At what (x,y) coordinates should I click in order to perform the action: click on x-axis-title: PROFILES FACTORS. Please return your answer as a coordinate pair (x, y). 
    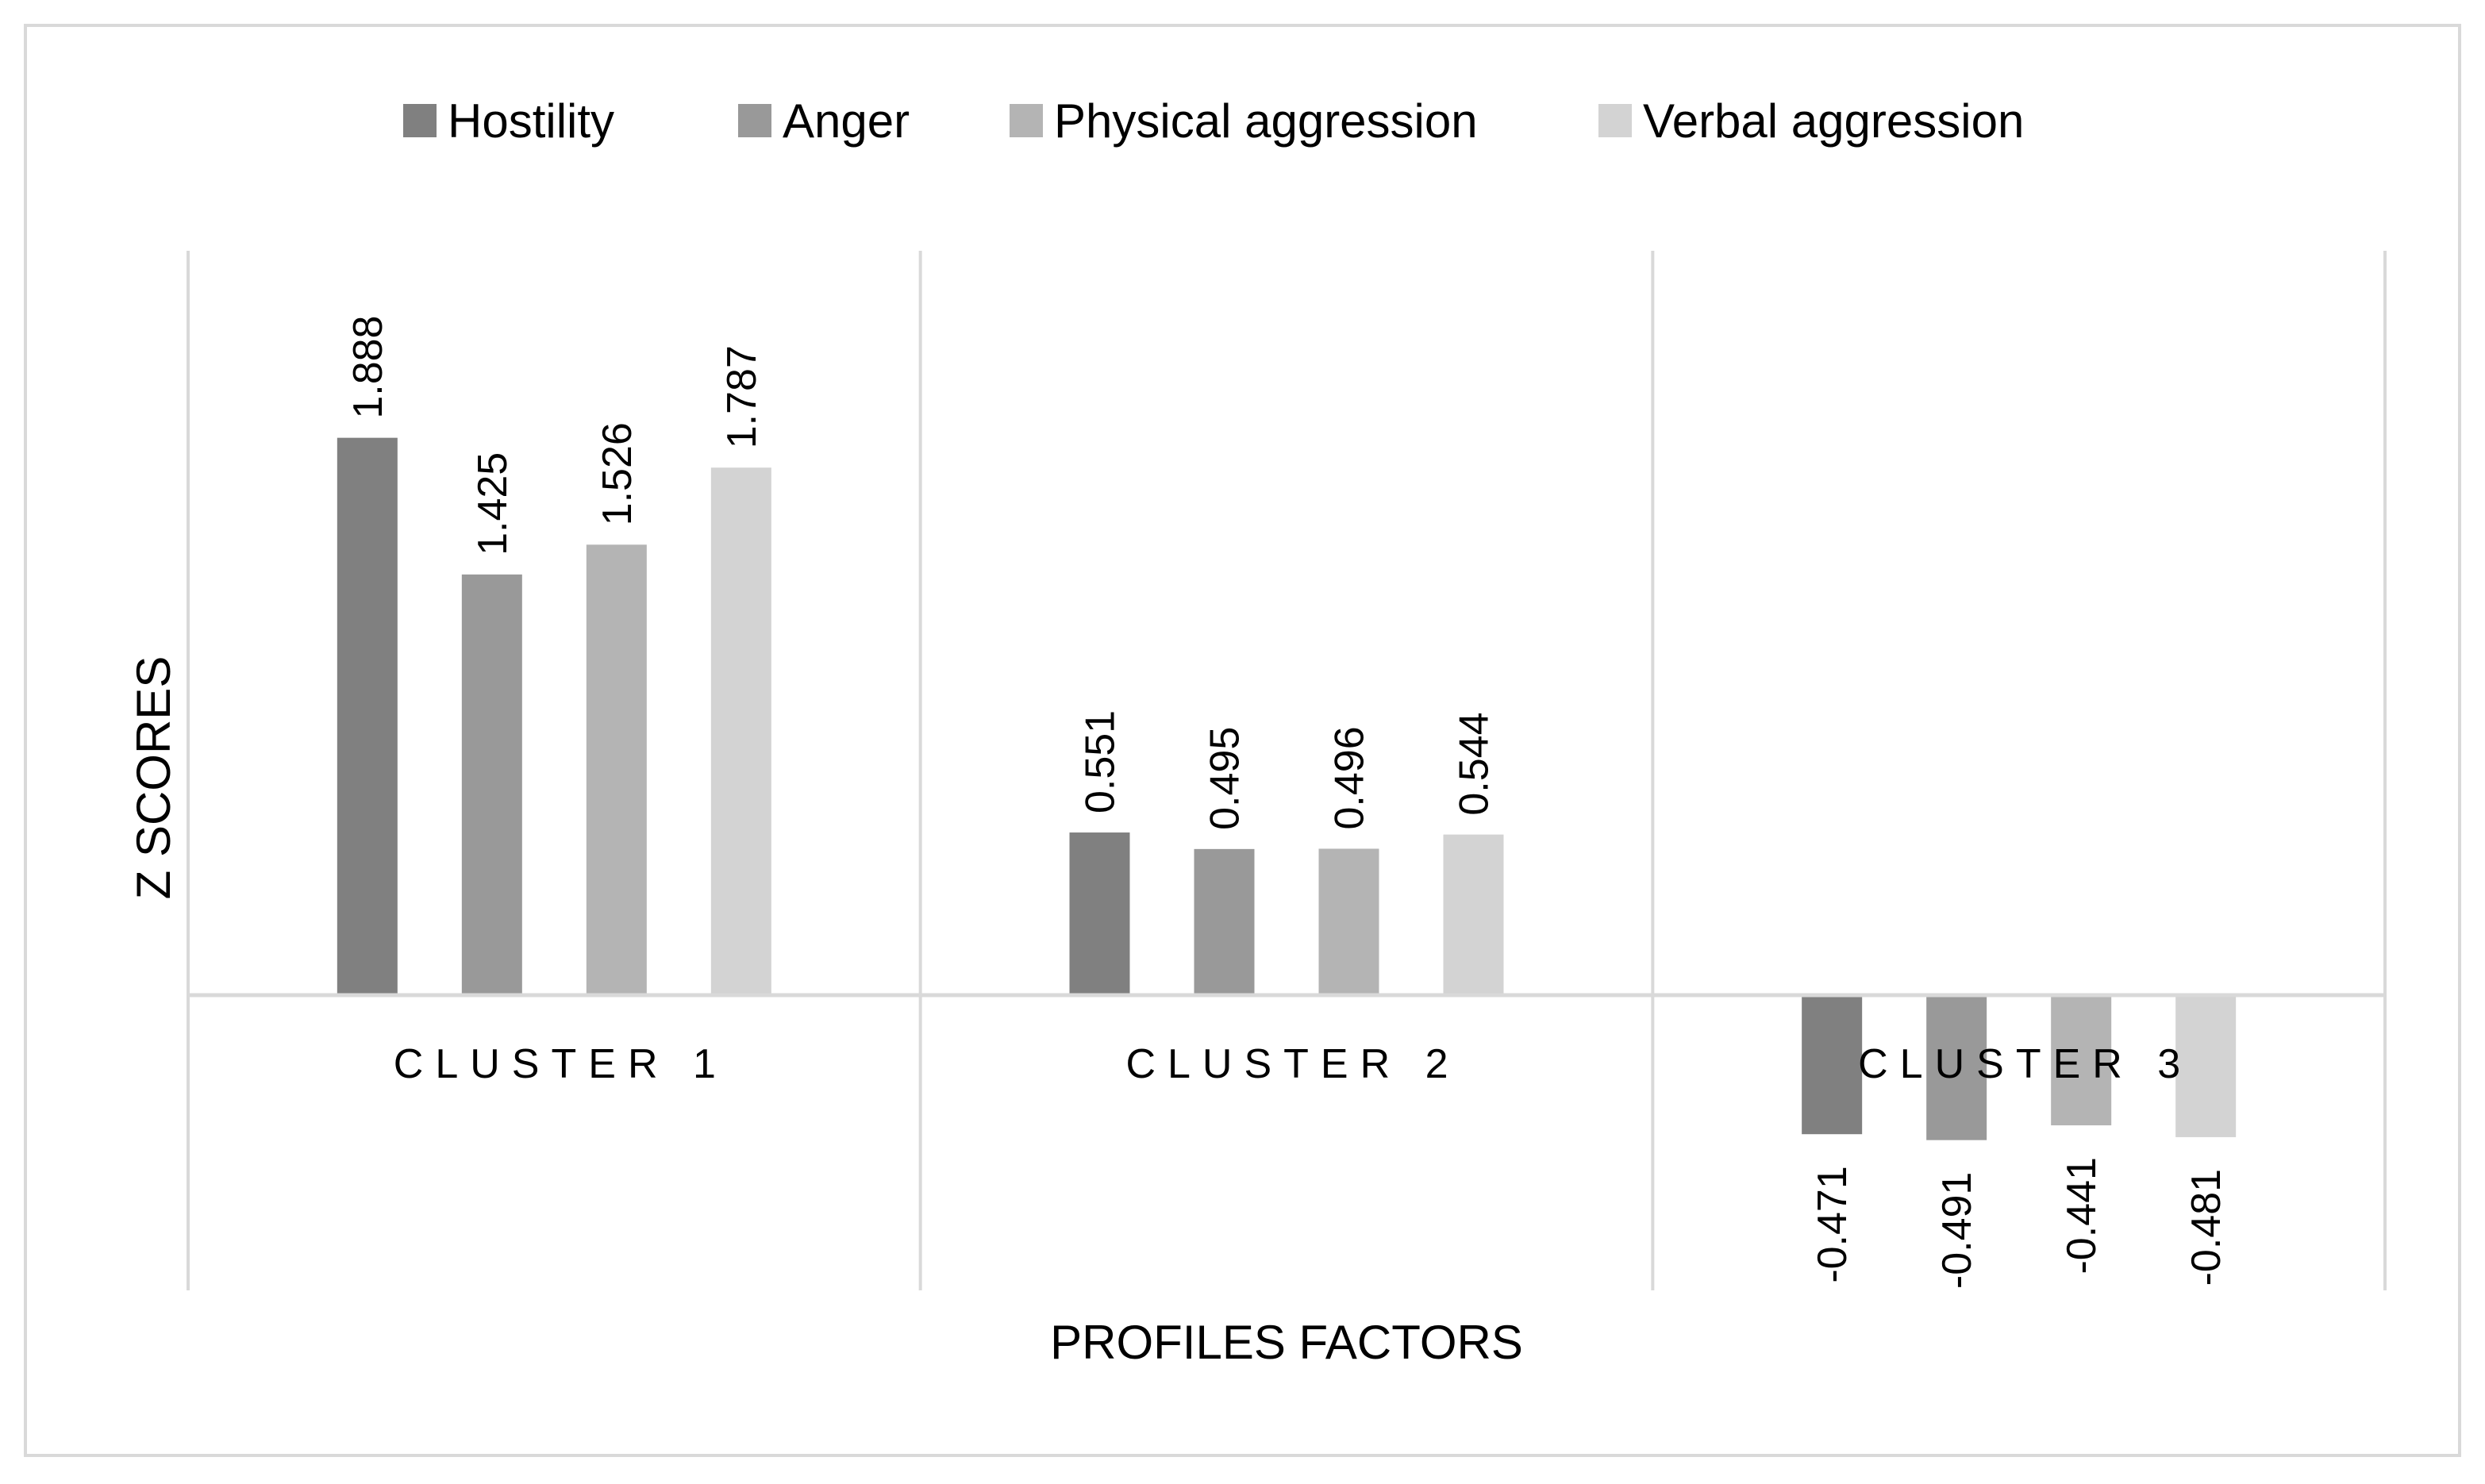
    Looking at the image, I should click on (1286, 1342).